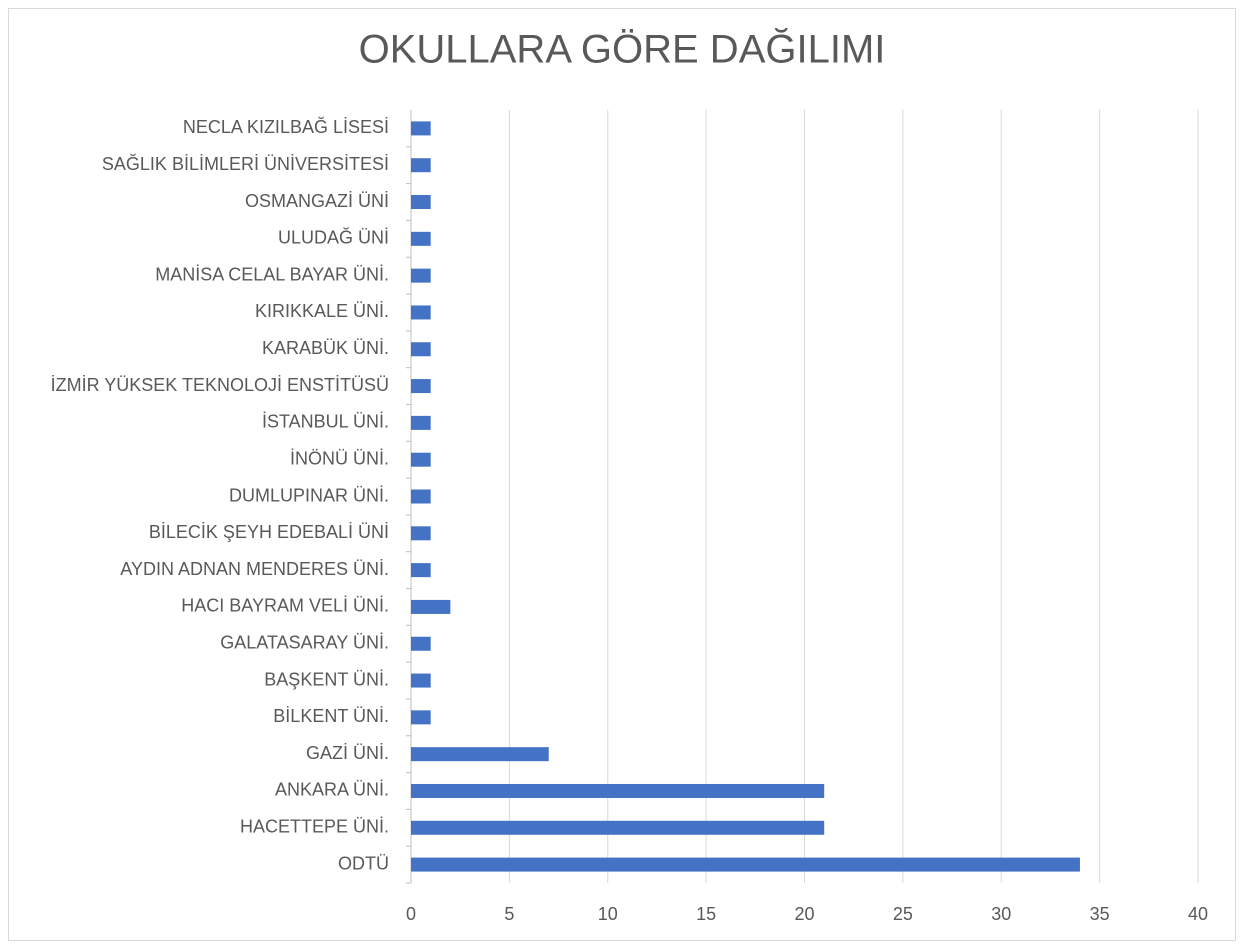 The width and height of the screenshot is (1244, 949). What do you see at coordinates (314, 827) in the screenshot?
I see `y-tick-label: HACETTEPE ÜNİ.` at bounding box center [314, 827].